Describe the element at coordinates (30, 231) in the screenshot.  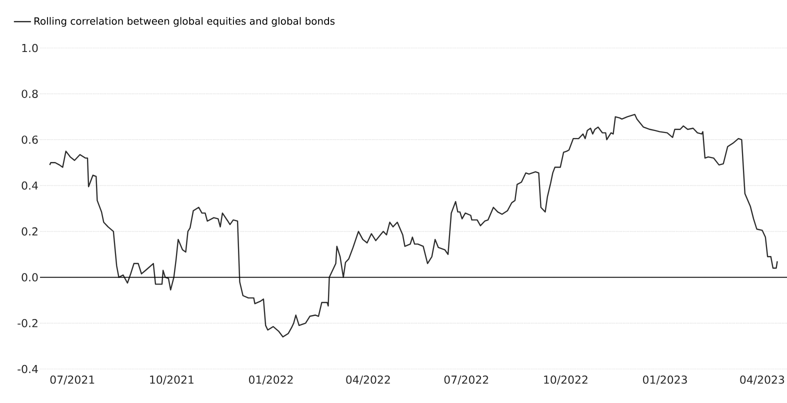
I see `y-tick-label: 0.2` at that location.